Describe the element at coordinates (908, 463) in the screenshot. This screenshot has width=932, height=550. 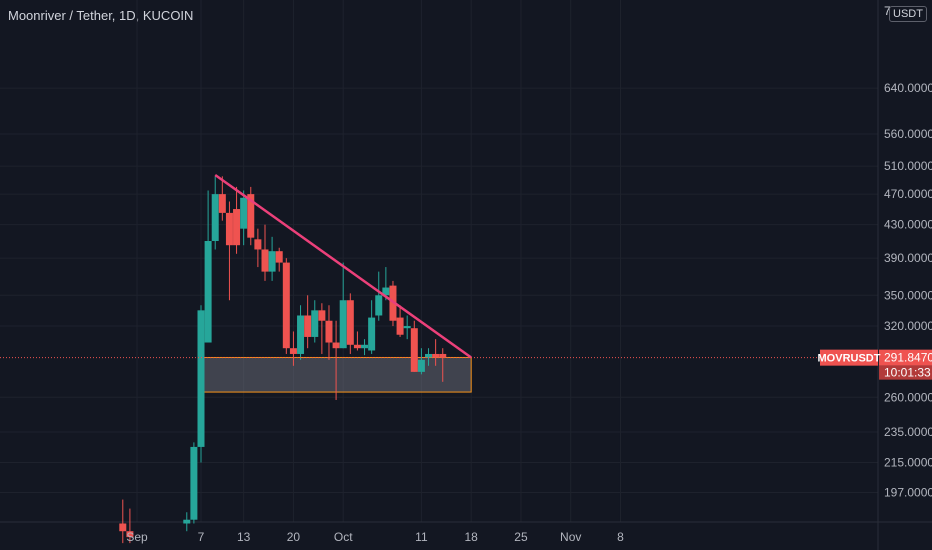
I see `price-tick-label: 215.0000` at that location.